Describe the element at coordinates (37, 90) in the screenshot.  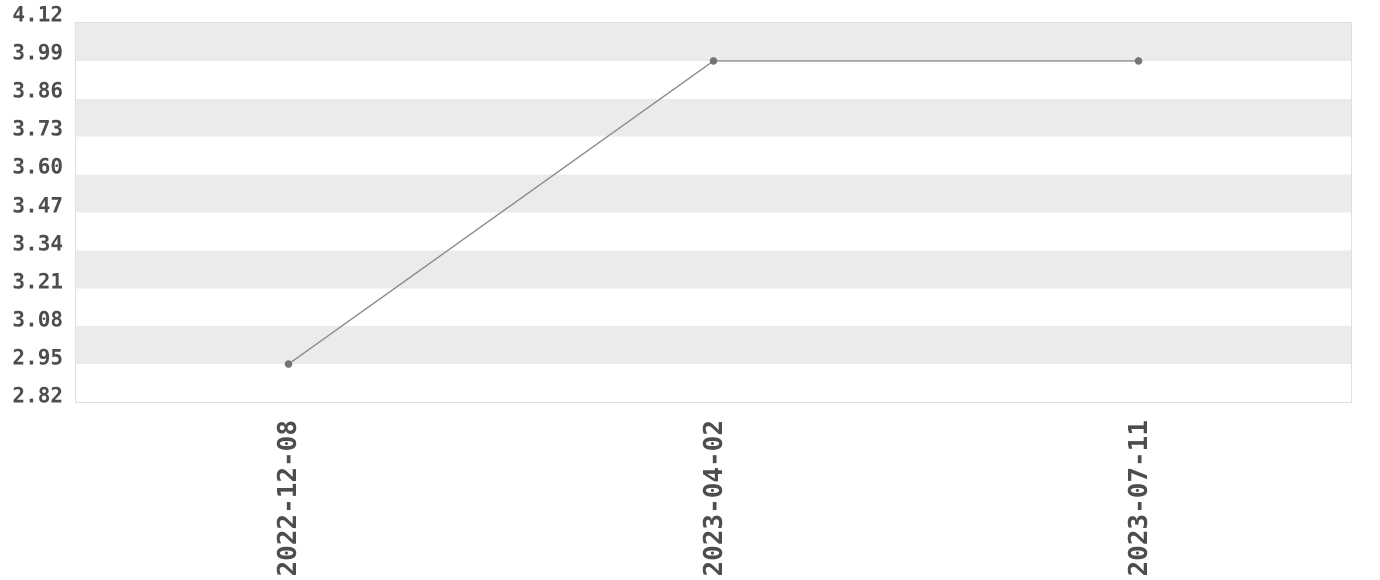
I see `y-tick-label: 3.86` at that location.